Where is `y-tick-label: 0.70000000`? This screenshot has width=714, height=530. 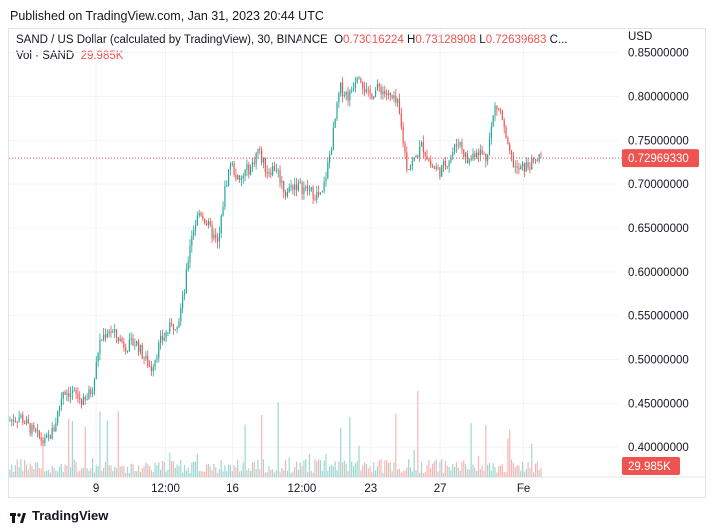 y-tick-label: 0.70000000 is located at coordinates (658, 185).